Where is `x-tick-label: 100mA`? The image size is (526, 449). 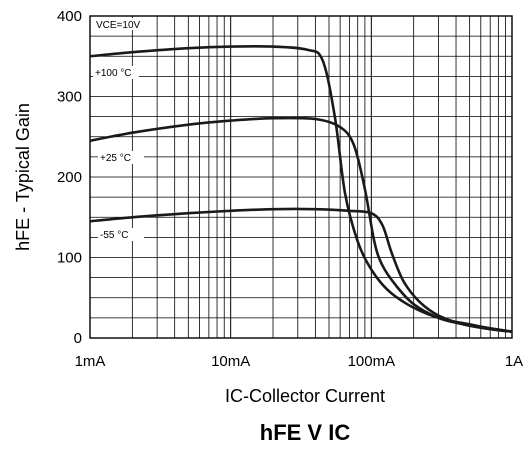 x-tick-label: 100mA is located at coordinates (372, 361).